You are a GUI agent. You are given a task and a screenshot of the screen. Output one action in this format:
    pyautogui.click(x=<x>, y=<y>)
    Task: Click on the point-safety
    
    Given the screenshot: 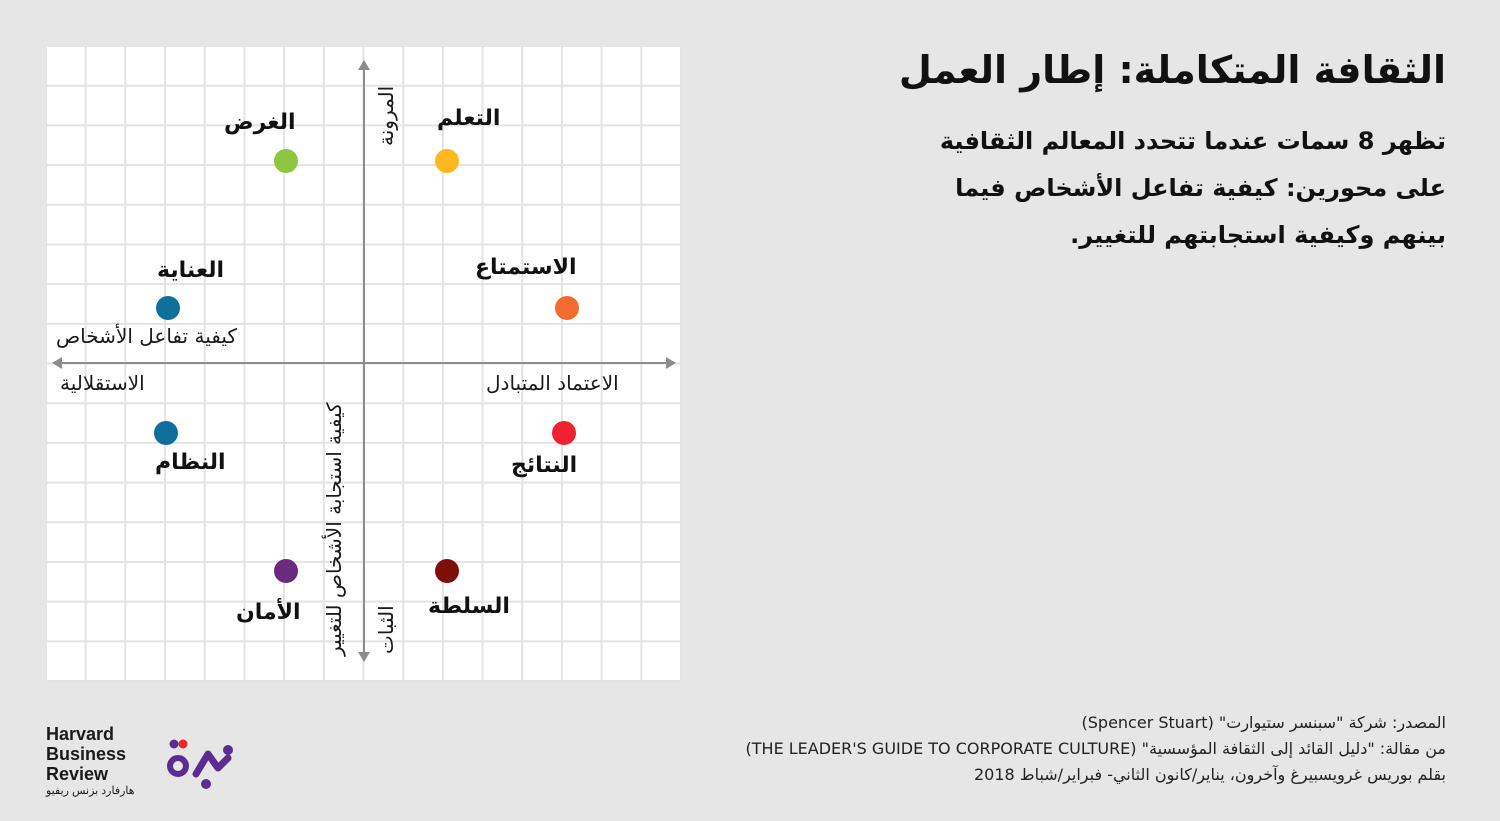 What is the action you would take?
    pyautogui.click(x=286, y=571)
    